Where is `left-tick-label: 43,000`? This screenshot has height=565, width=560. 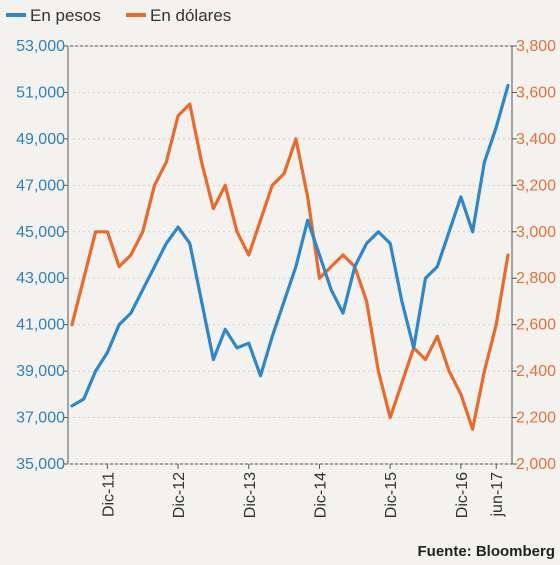
left-tick-label: 43,000 is located at coordinates (40, 278).